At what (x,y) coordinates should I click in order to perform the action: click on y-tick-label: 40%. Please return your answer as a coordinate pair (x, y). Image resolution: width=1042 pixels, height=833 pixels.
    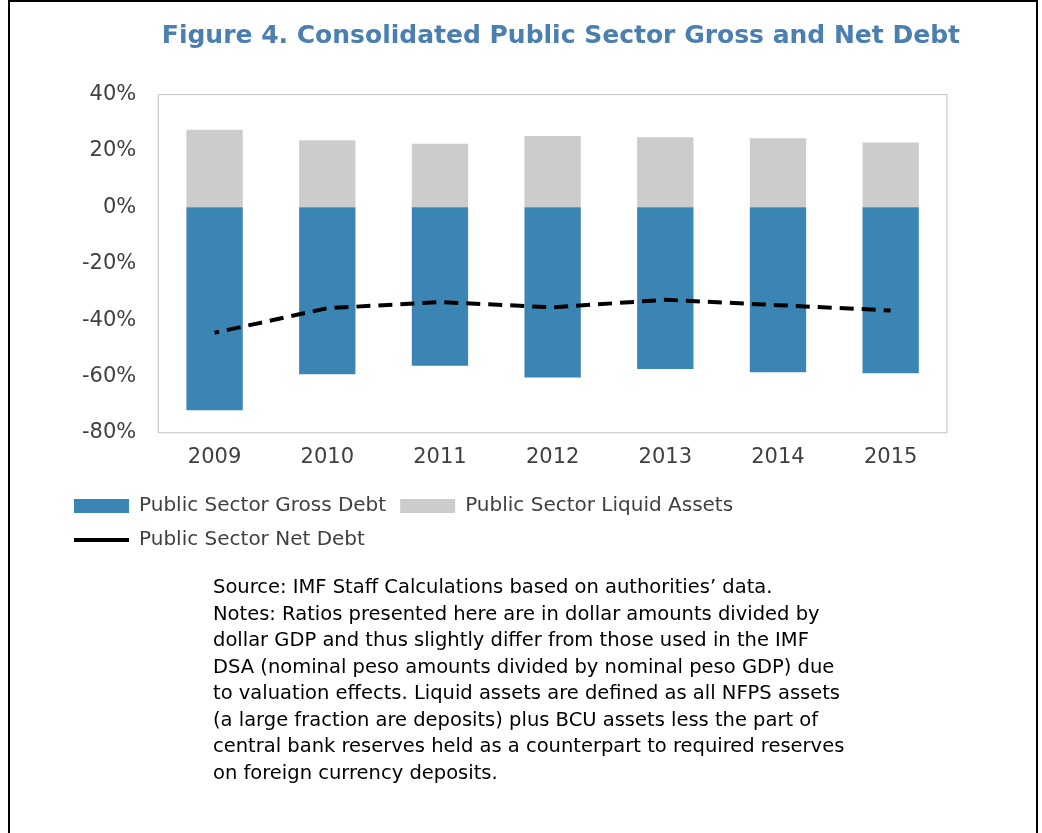
    Looking at the image, I should click on (113, 93).